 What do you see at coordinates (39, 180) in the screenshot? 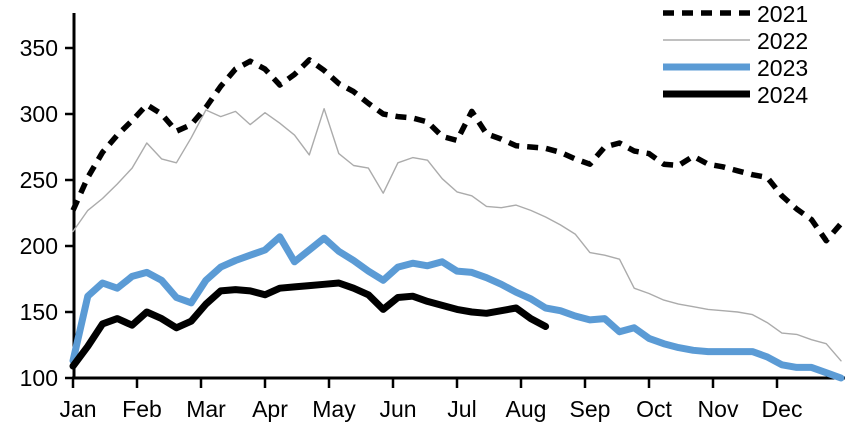
I see `y-axis-tick-label: 250` at bounding box center [39, 180].